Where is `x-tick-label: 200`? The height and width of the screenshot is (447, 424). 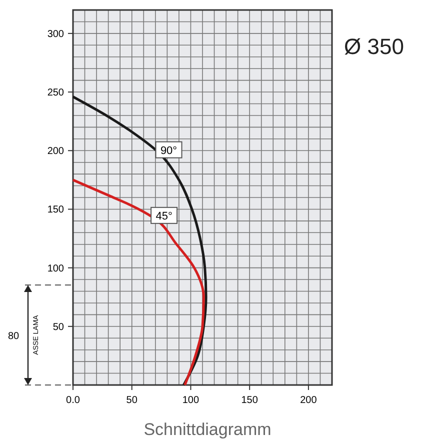 x-tick-label: 200 is located at coordinates (309, 400).